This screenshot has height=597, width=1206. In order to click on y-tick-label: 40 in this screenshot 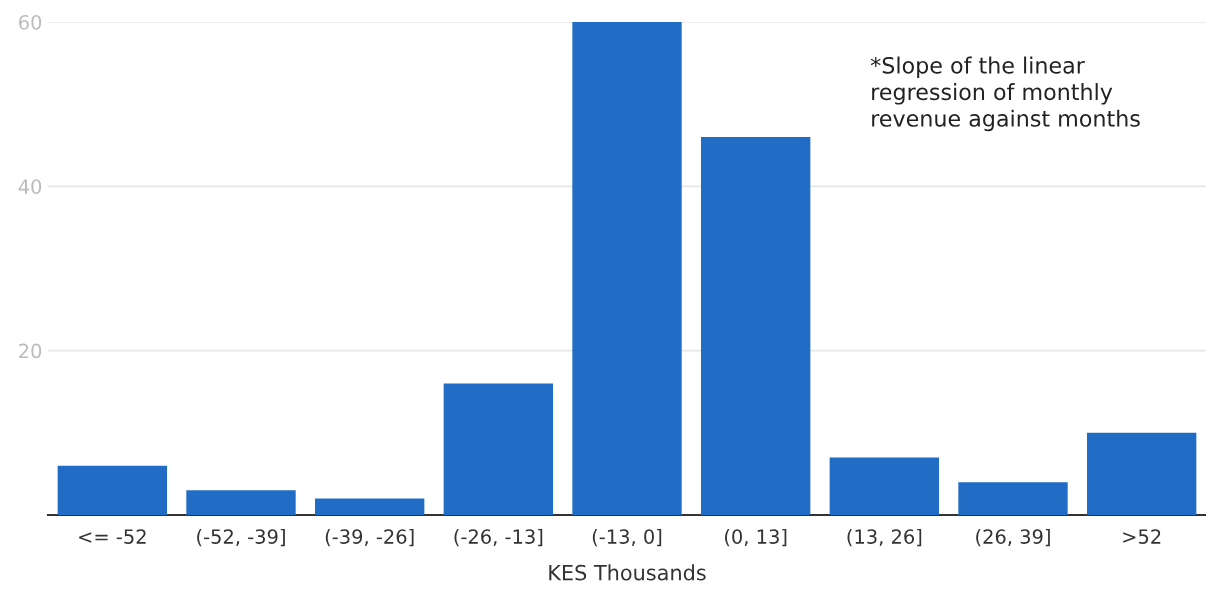, I will do `click(30, 186)`.